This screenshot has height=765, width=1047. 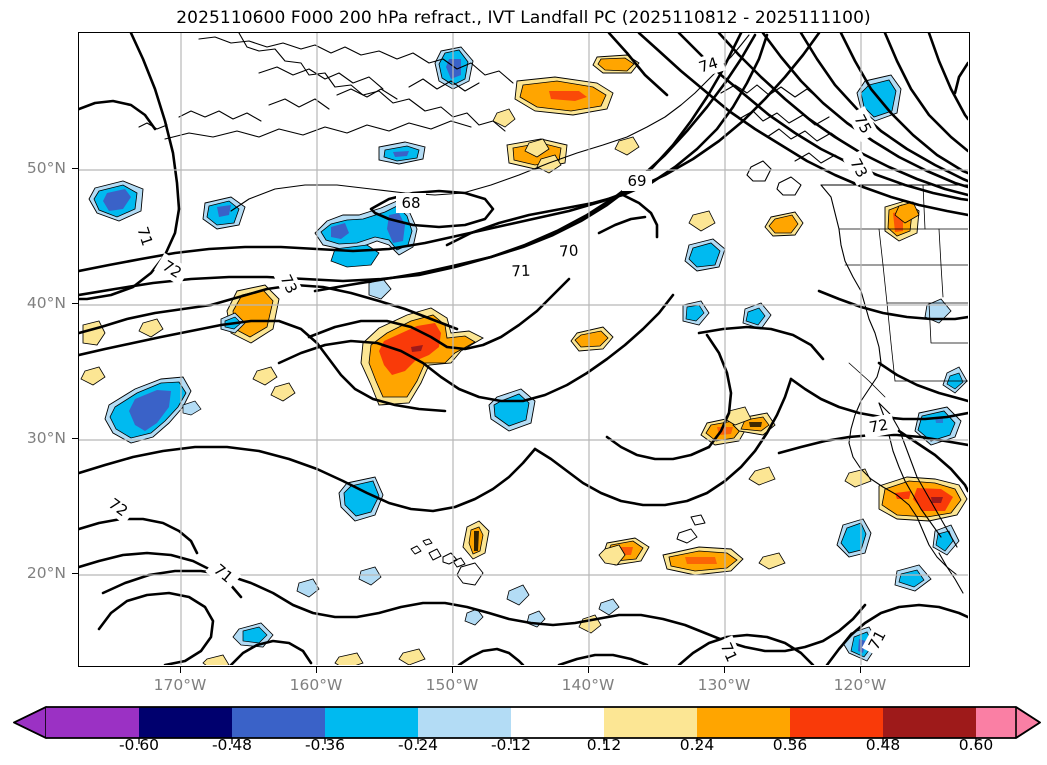 I want to click on contour-label: 70, so click(x=569, y=250).